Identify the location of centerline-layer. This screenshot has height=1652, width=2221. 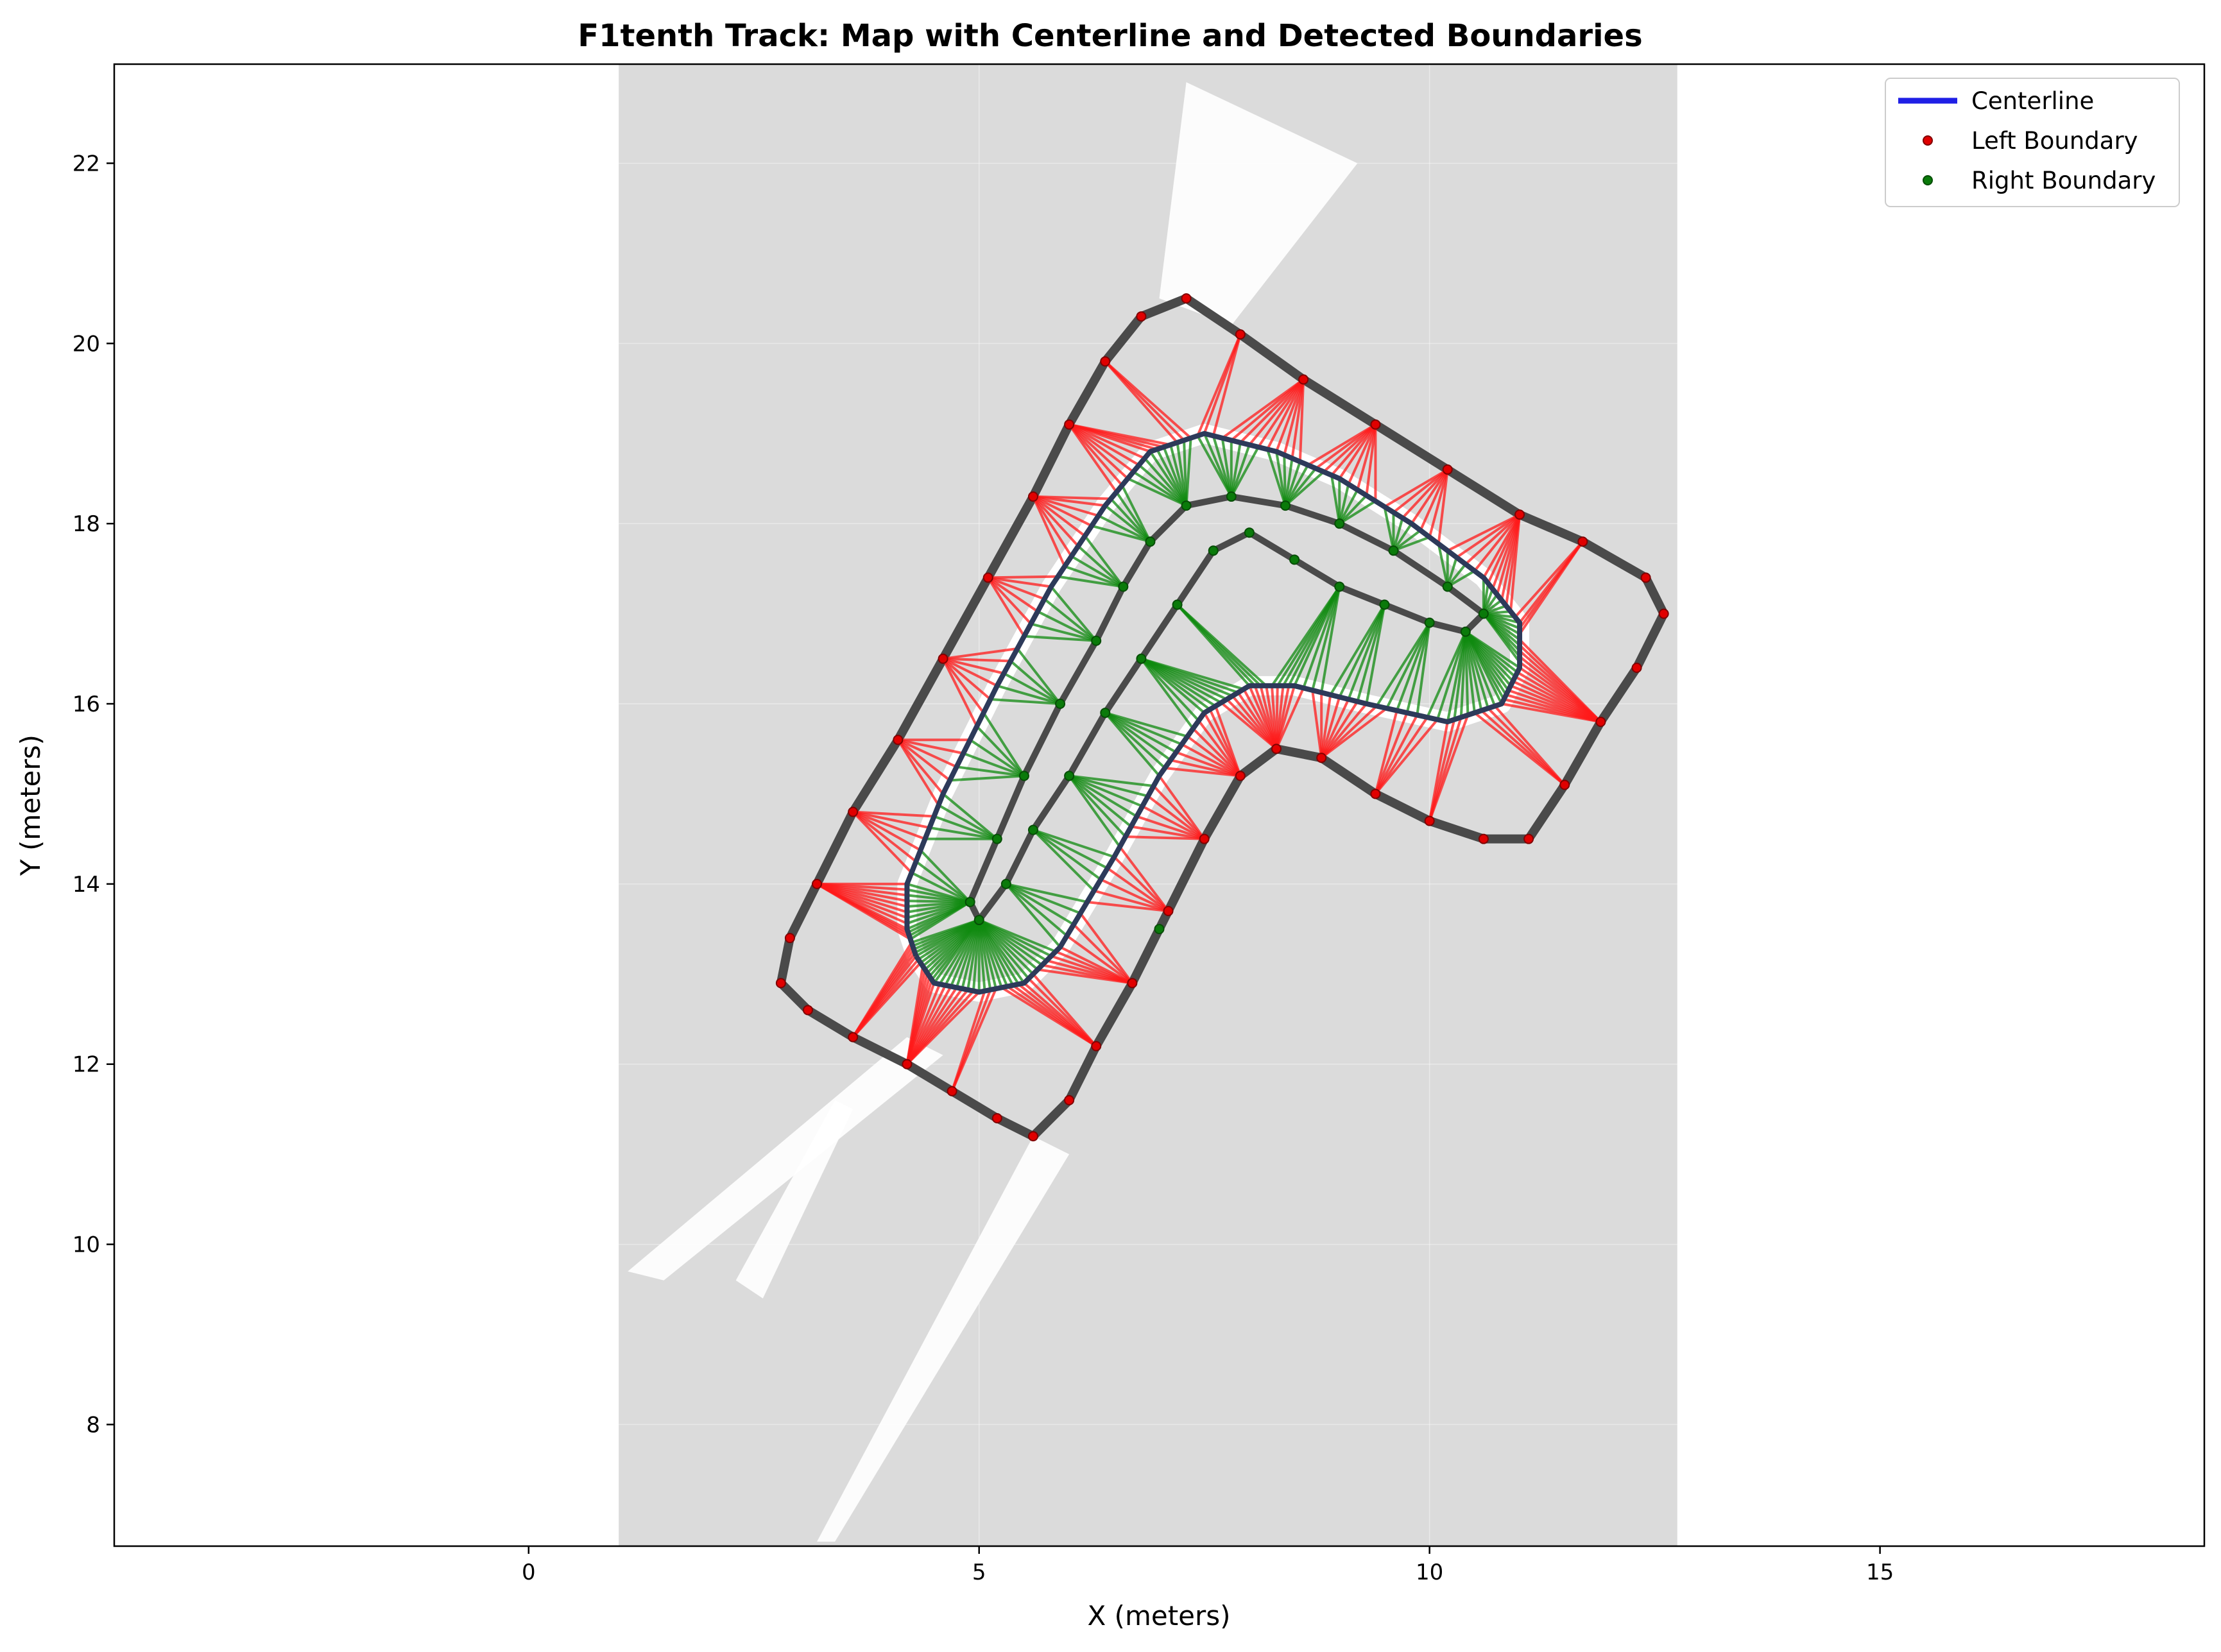
(1213, 712).